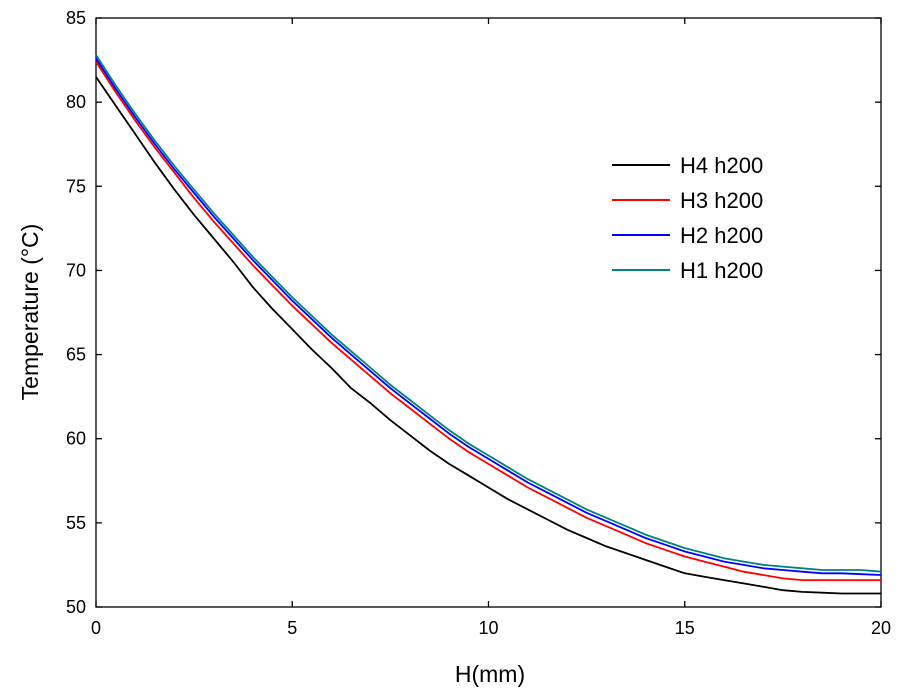 Image resolution: width=907 pixels, height=695 pixels. What do you see at coordinates (76, 102) in the screenshot?
I see `y-tick-label: 80` at bounding box center [76, 102].